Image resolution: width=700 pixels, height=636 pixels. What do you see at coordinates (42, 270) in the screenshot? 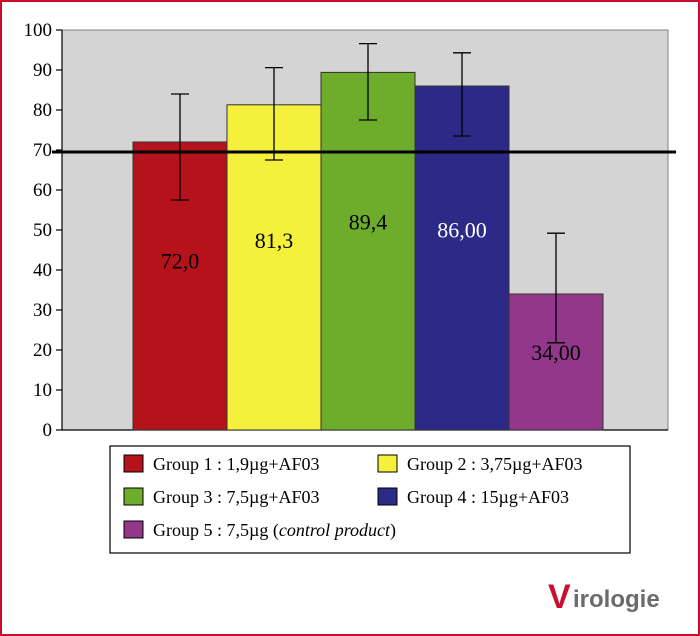
I see `y-tick-label: 40` at bounding box center [42, 270].